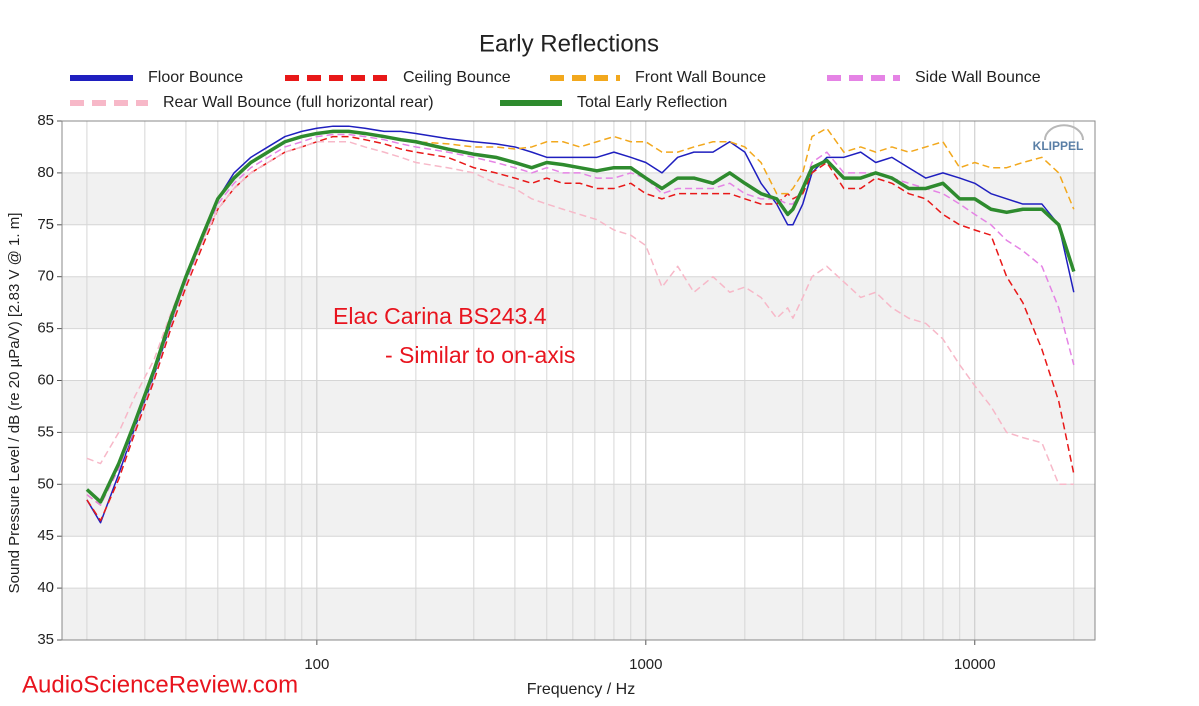  What do you see at coordinates (45, 431) in the screenshot?
I see `y-tick-label: 55` at bounding box center [45, 431].